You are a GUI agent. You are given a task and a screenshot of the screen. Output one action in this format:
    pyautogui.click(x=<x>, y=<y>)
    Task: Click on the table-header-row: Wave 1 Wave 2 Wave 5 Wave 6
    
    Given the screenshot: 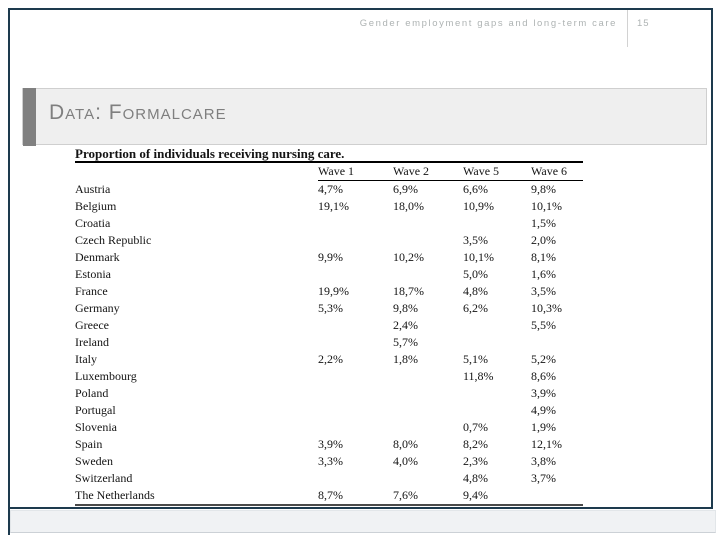 What is the action you would take?
    pyautogui.click(x=329, y=172)
    